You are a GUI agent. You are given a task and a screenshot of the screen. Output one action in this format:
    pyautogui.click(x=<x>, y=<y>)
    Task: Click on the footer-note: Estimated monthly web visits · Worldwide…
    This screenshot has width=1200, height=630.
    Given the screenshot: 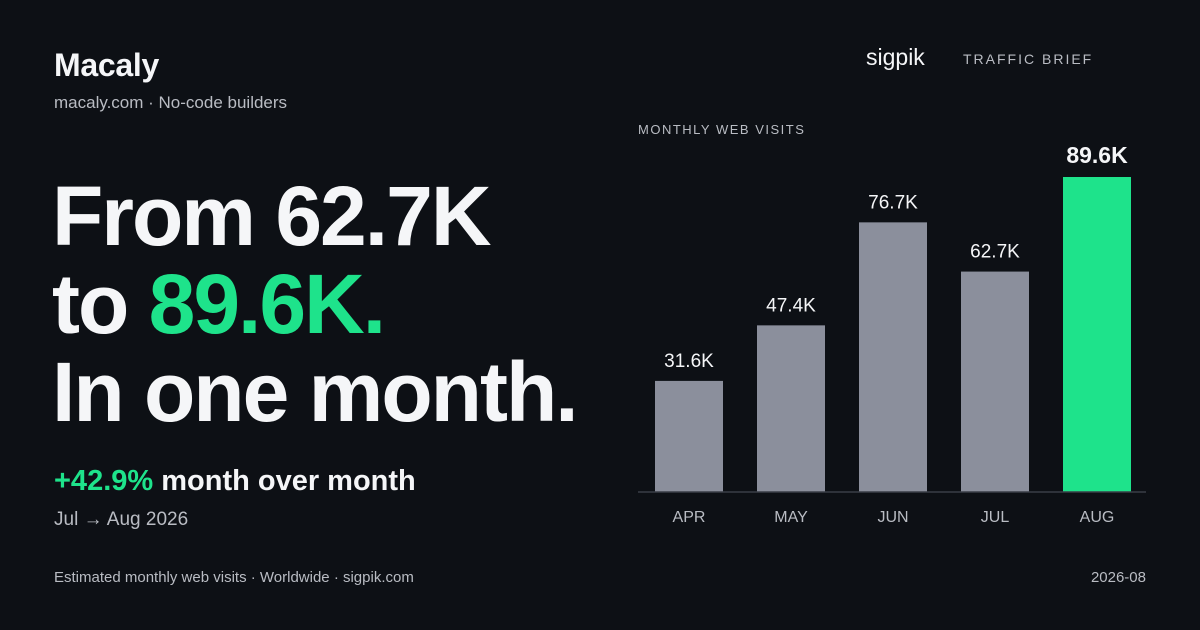 What is the action you would take?
    pyautogui.click(x=234, y=577)
    